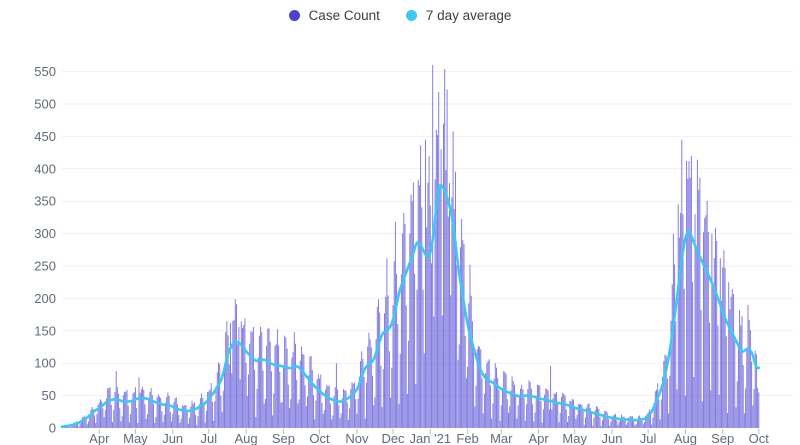  Describe the element at coordinates (49, 395) in the screenshot. I see `y-axis-label: 50` at that location.